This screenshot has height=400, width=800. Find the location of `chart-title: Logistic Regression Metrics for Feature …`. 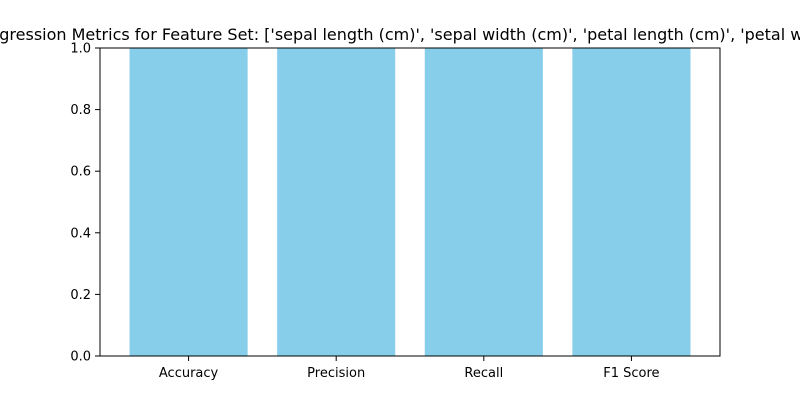

chart-title: Logistic Regression Metrics for Feature … is located at coordinates (400, 34).